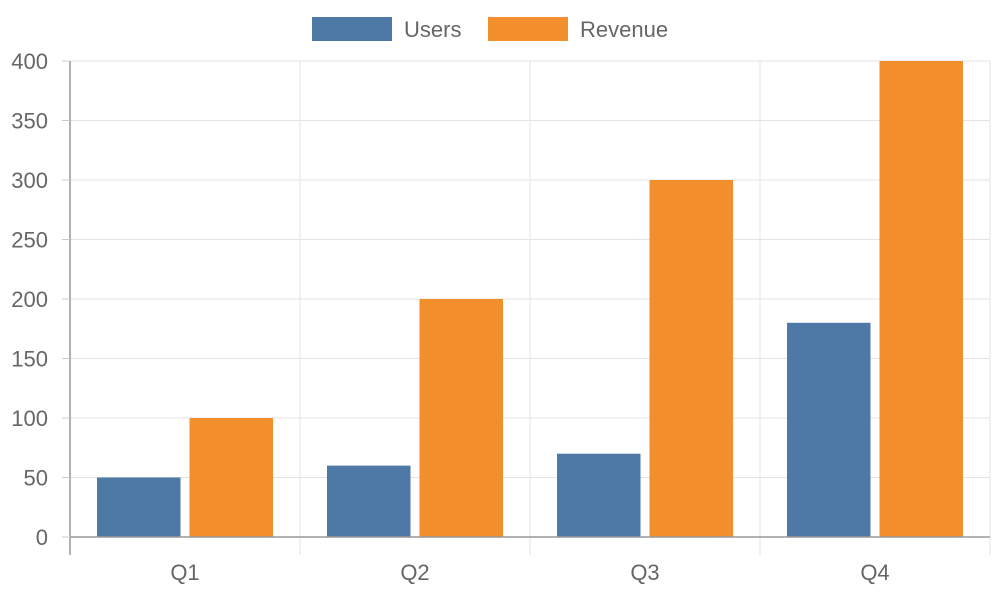  Describe the element at coordinates (352, 29) in the screenshot. I see `legend-swatch-users` at that location.